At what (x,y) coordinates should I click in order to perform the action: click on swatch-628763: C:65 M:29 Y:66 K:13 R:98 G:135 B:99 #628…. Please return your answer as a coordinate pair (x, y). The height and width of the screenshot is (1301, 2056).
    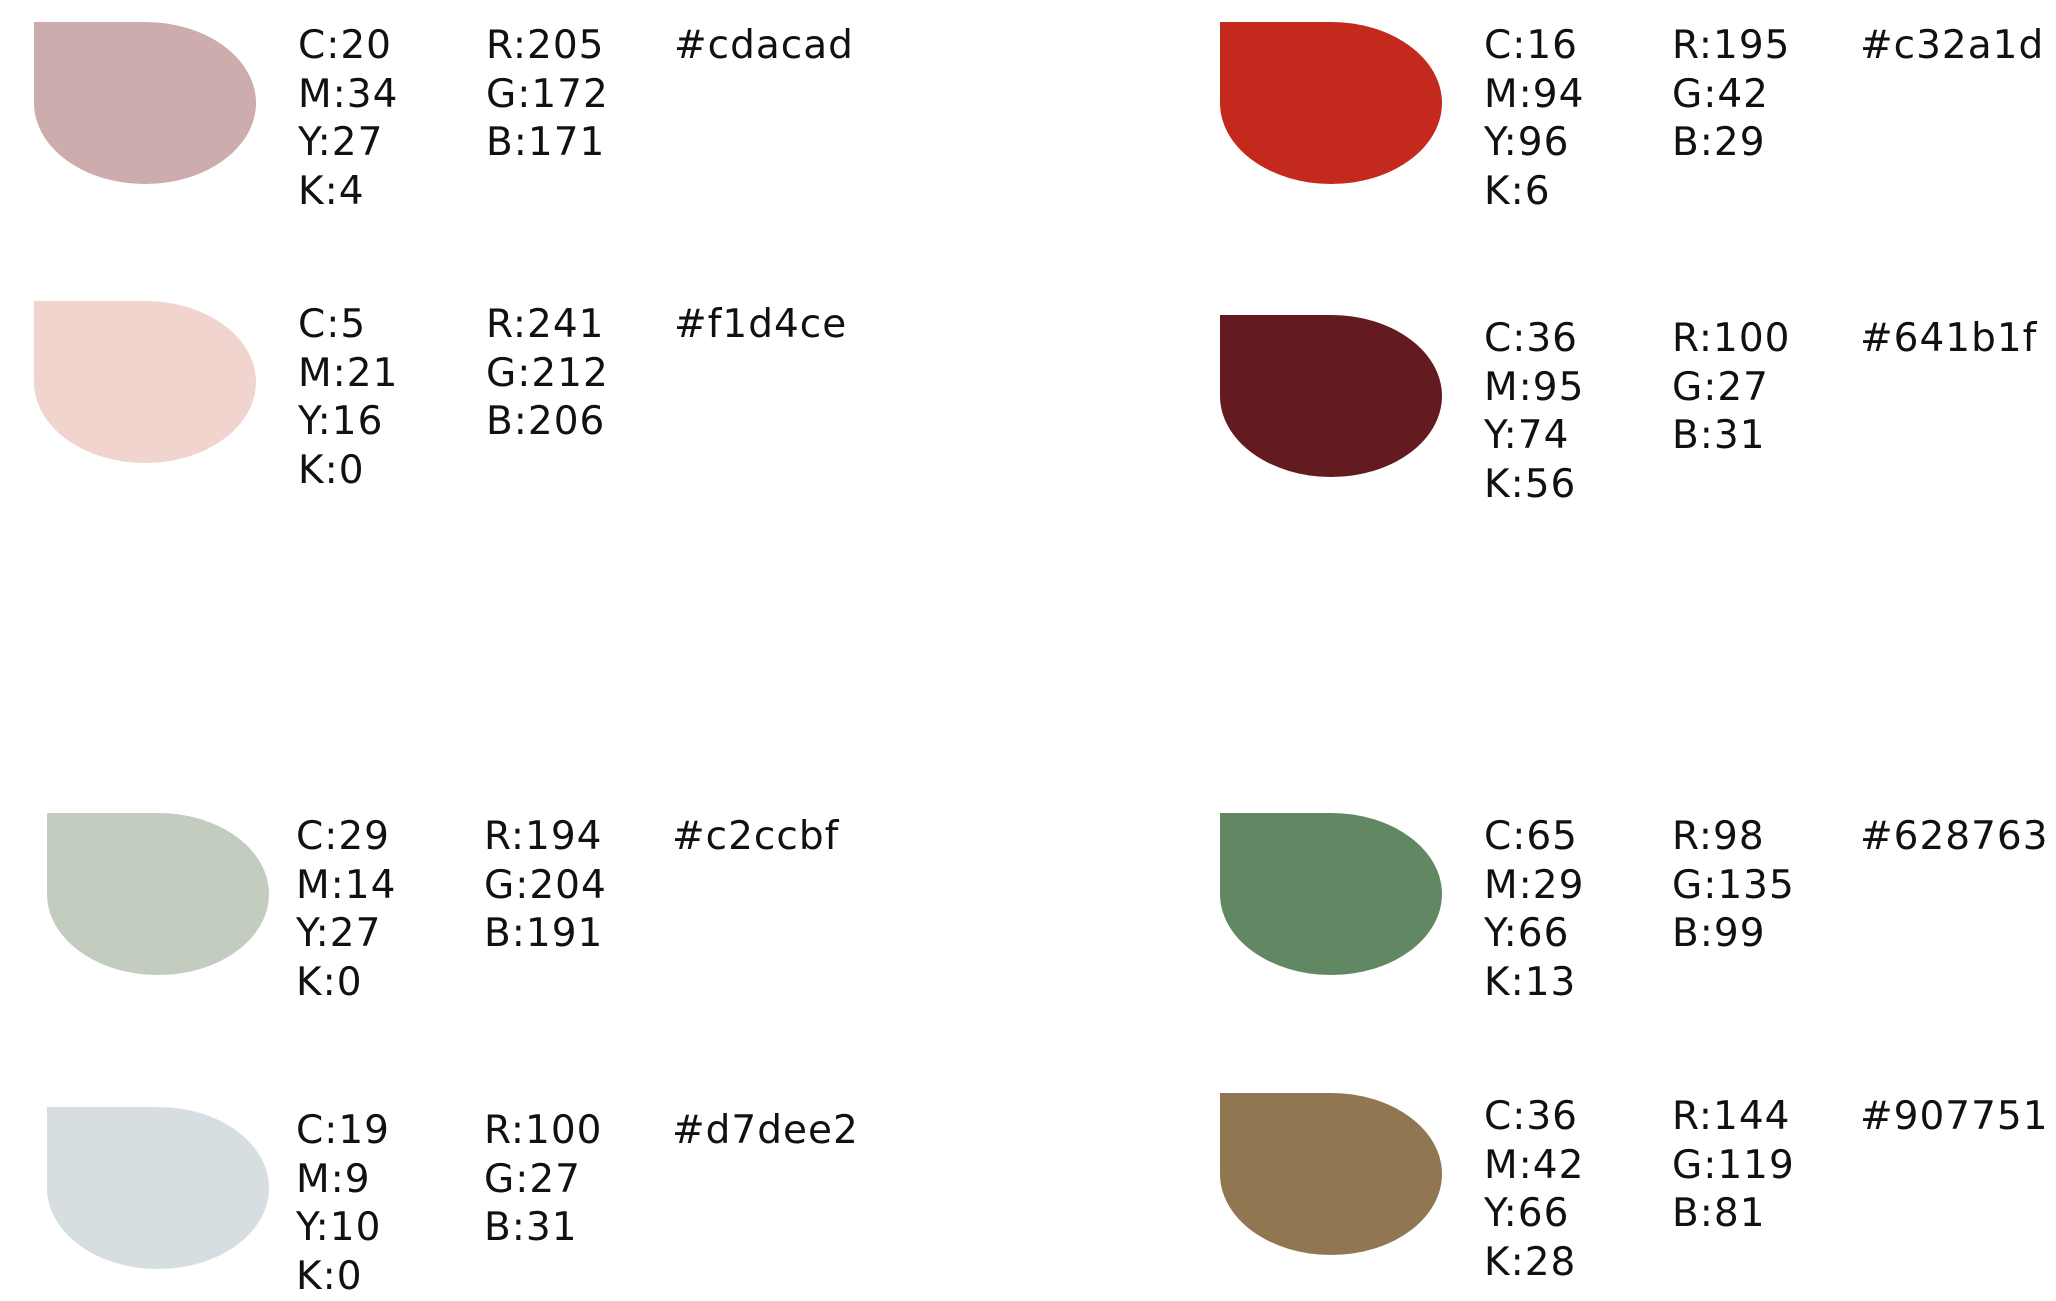
    Looking at the image, I should click on (1638, 903).